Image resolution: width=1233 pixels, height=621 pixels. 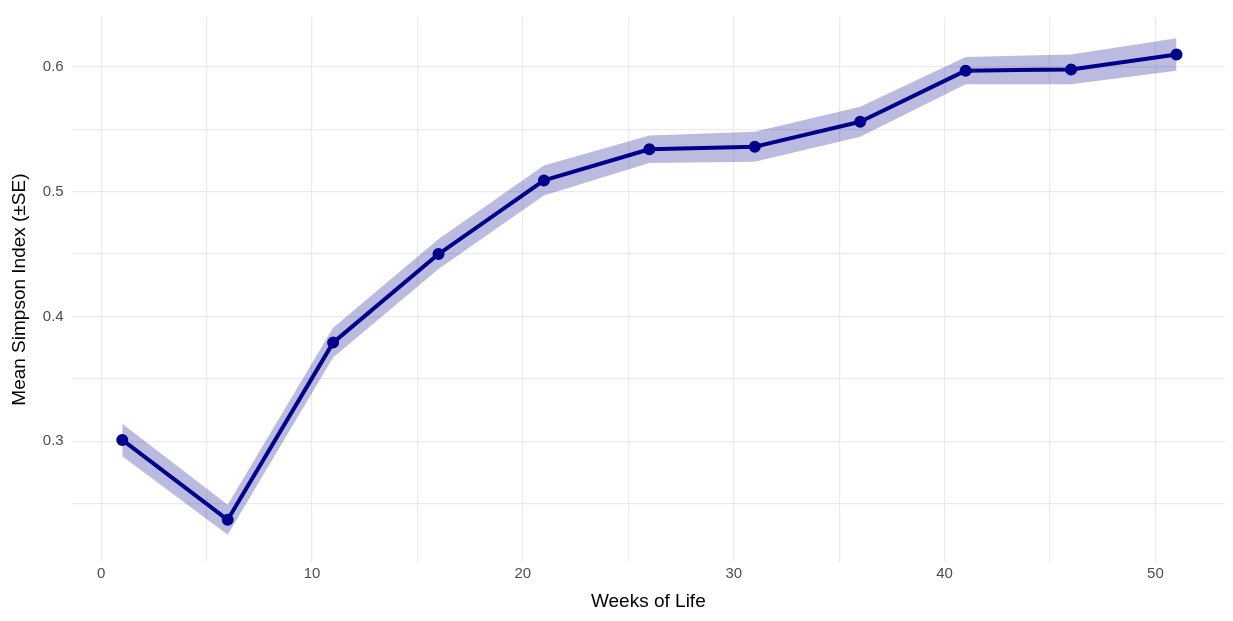 What do you see at coordinates (53, 440) in the screenshot?
I see `y-tick-label: 0.3` at bounding box center [53, 440].